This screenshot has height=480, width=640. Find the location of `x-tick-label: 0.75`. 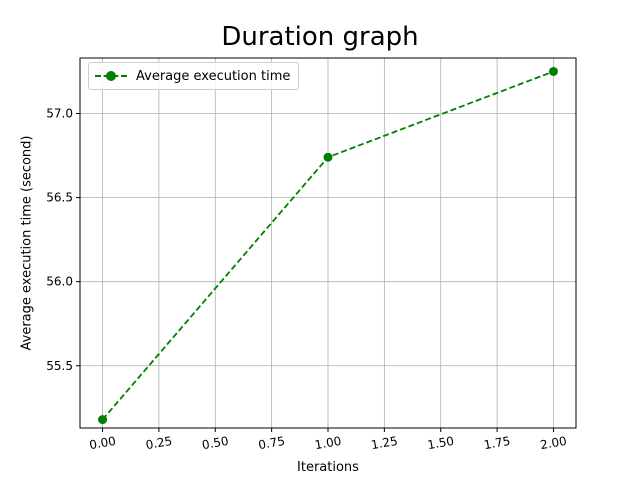

x-tick-label: 0.75 is located at coordinates (271, 443).